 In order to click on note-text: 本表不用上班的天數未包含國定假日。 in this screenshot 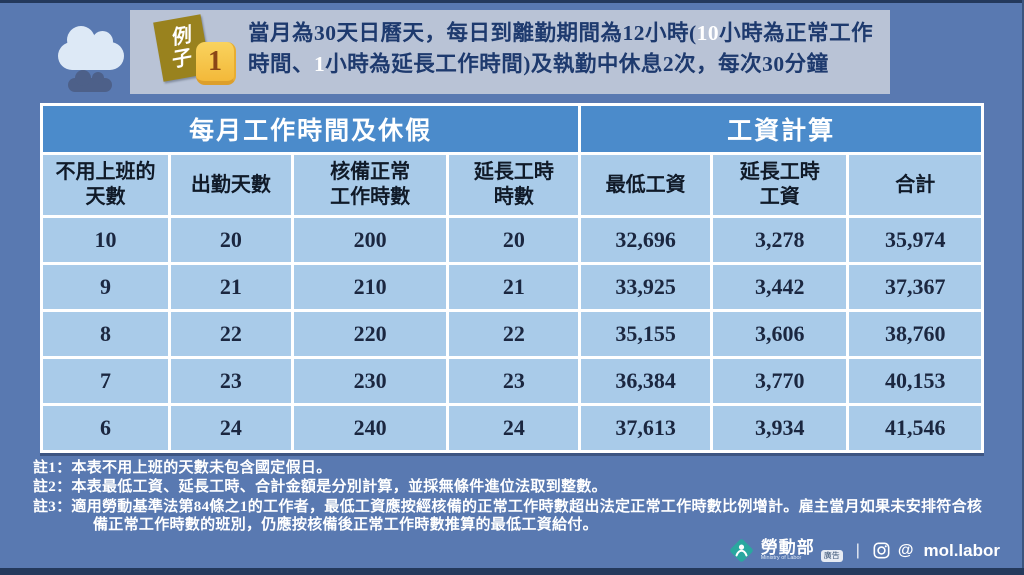, I will do `click(201, 468)`.